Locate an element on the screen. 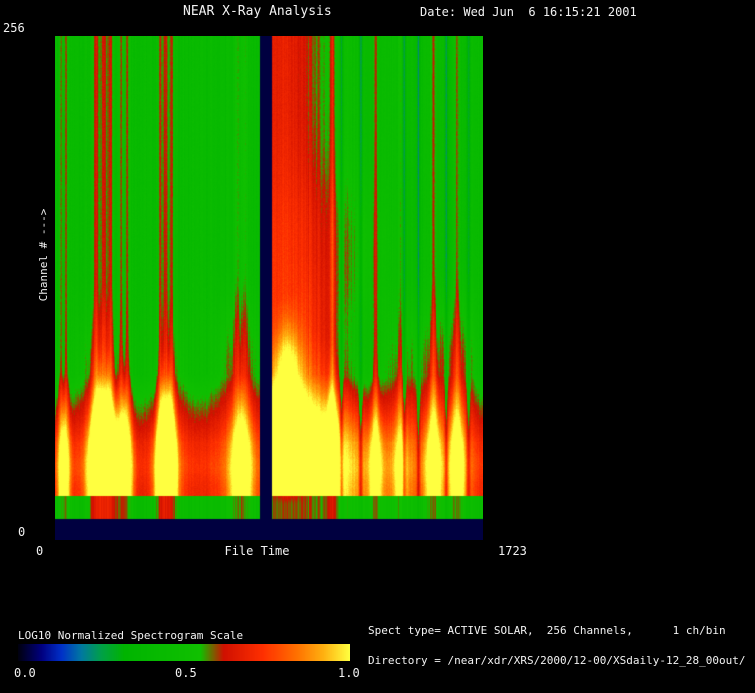  x-axis-min-label: 0 is located at coordinates (40, 551).